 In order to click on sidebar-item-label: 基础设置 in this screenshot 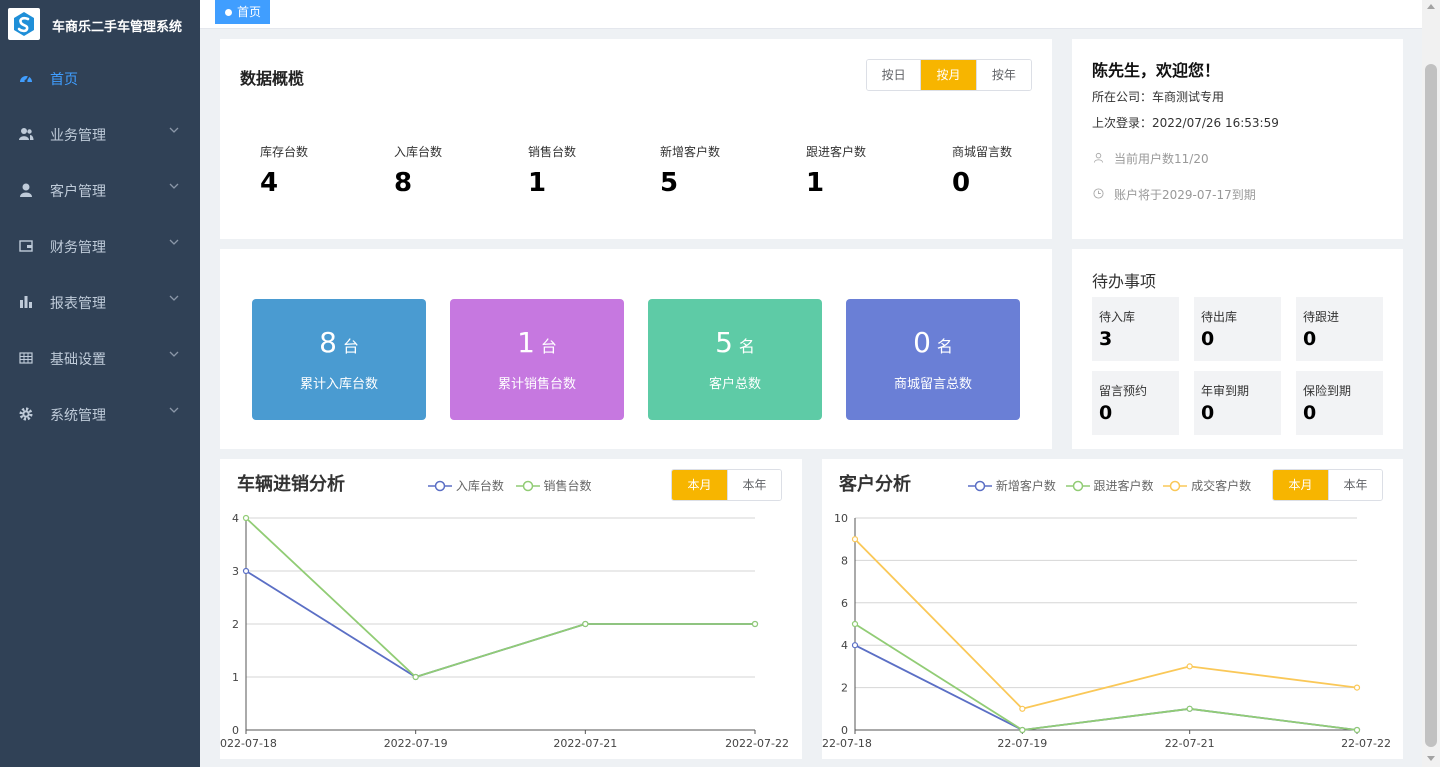, I will do `click(78, 360)`.